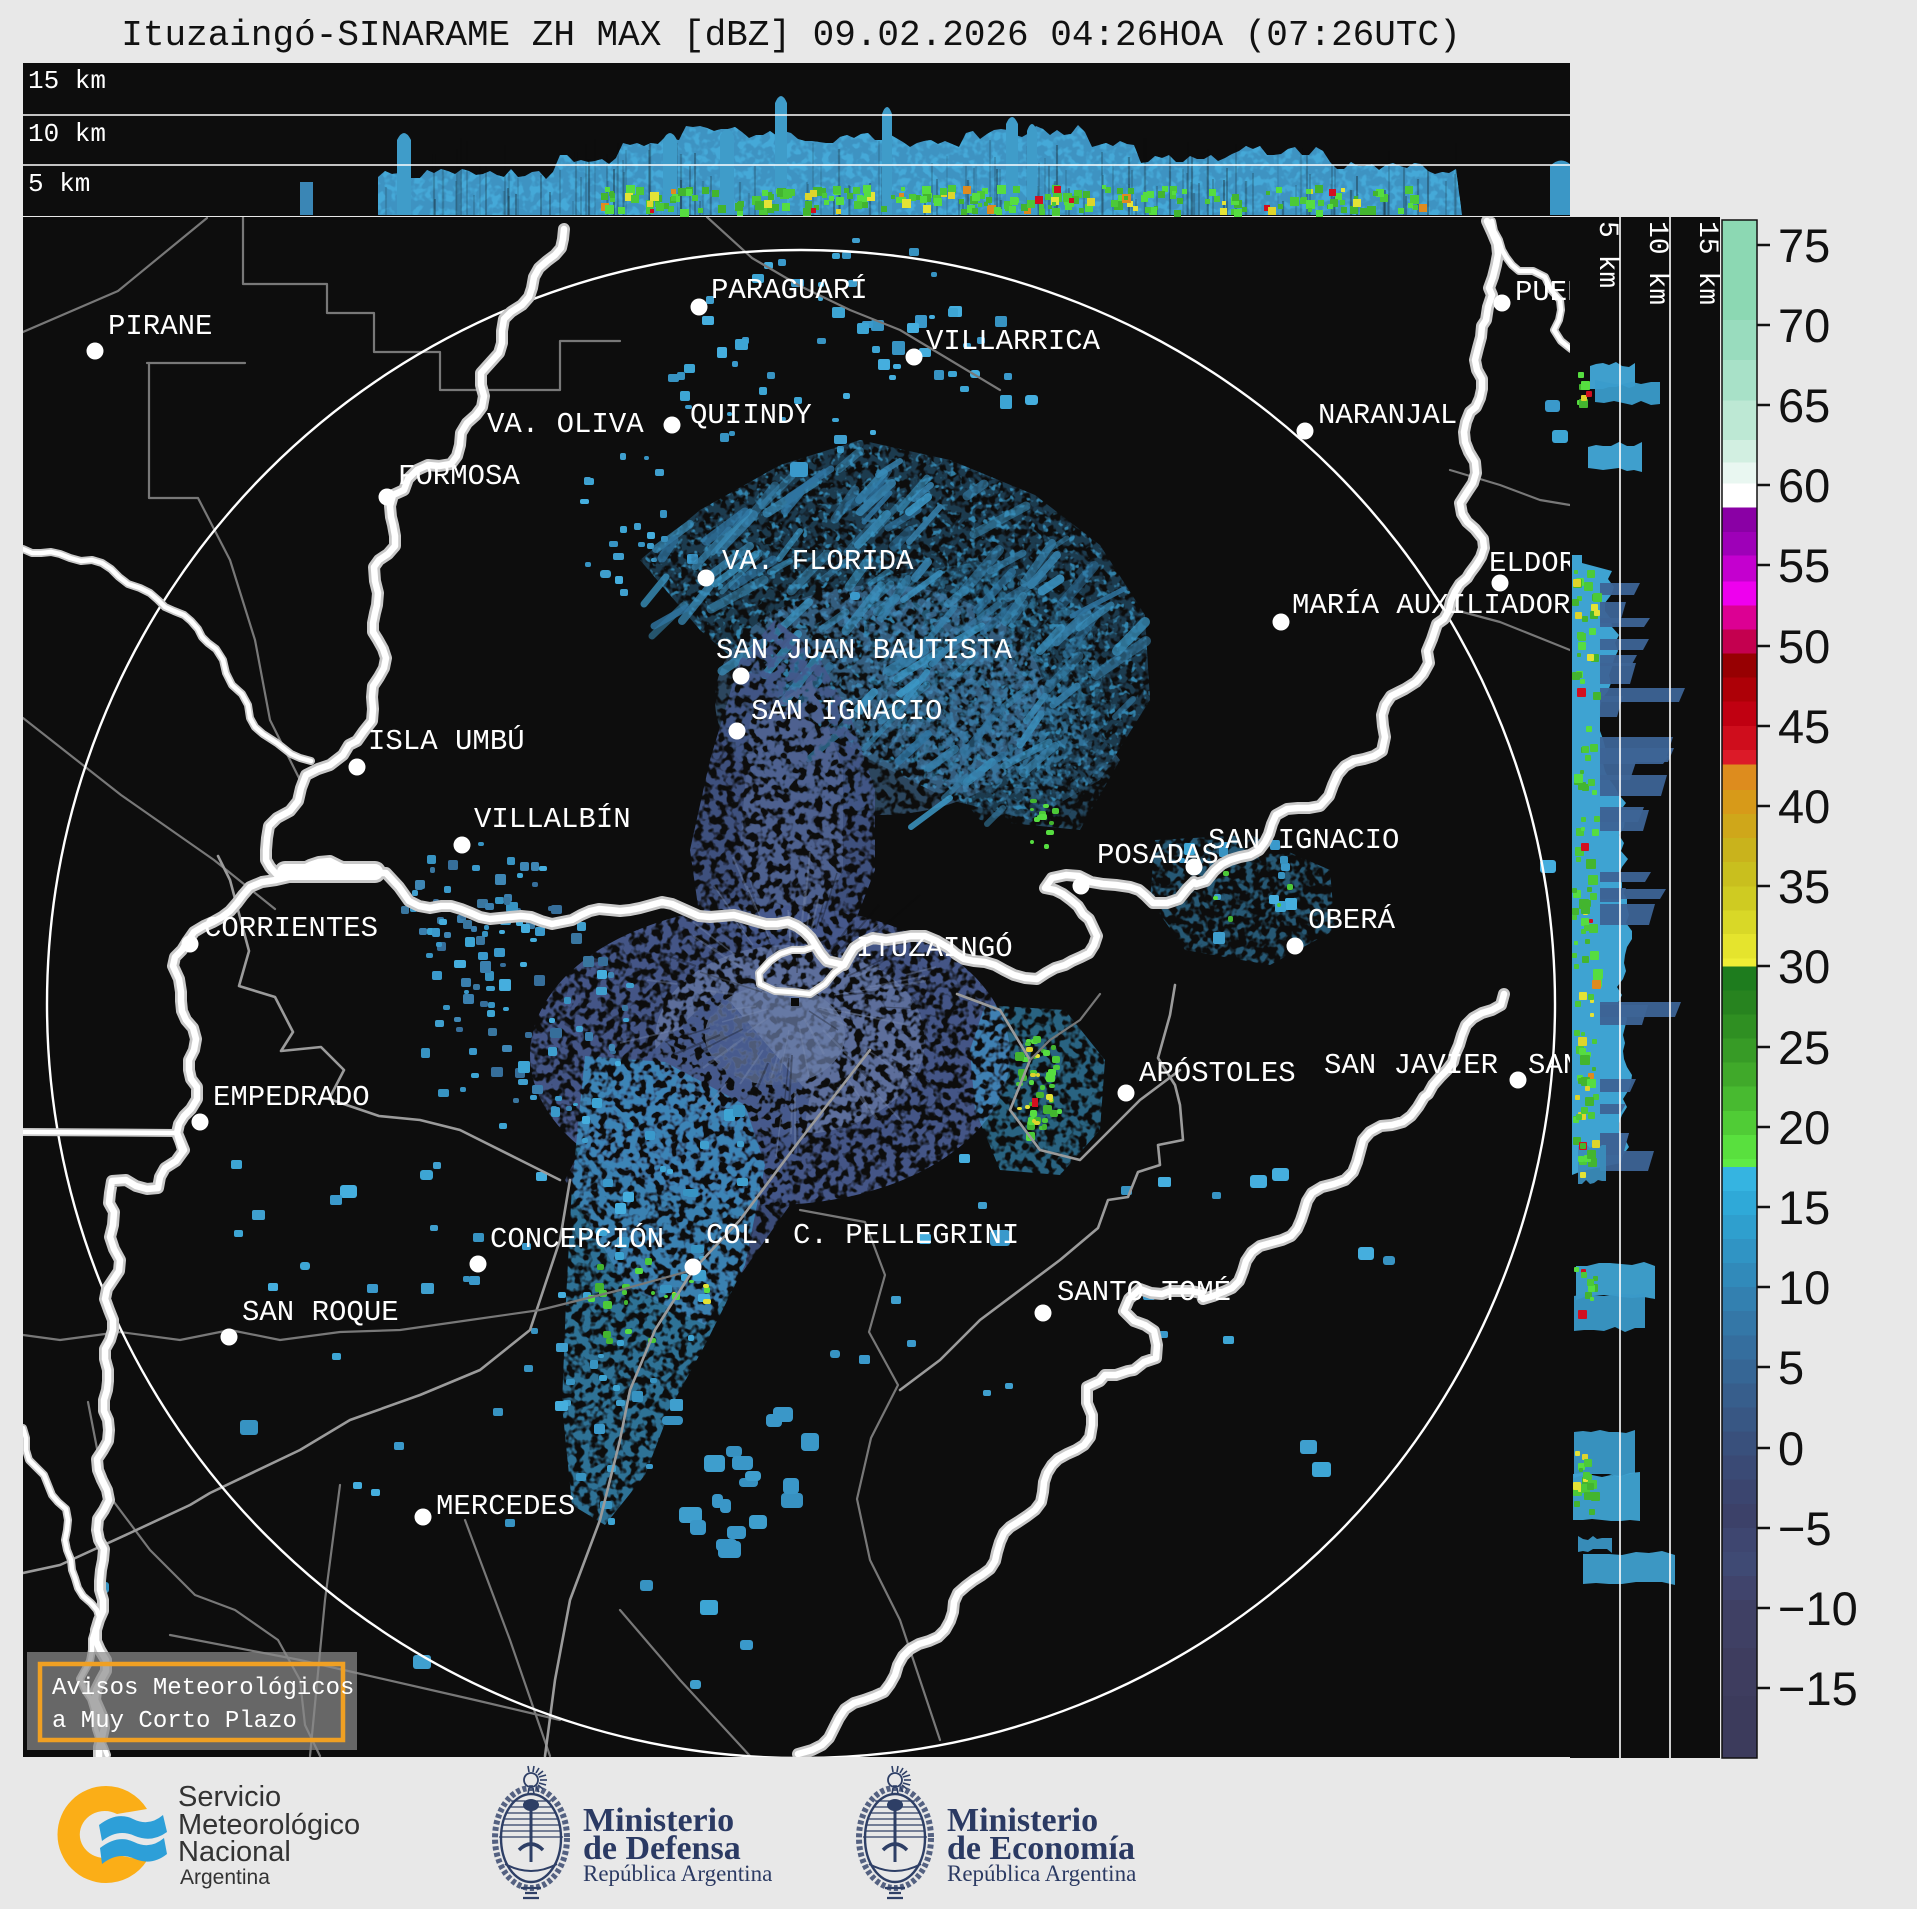 The width and height of the screenshot is (1917, 1909). What do you see at coordinates (577, 1239) in the screenshot?
I see `svg-text: CONCEPCIÓN` at bounding box center [577, 1239].